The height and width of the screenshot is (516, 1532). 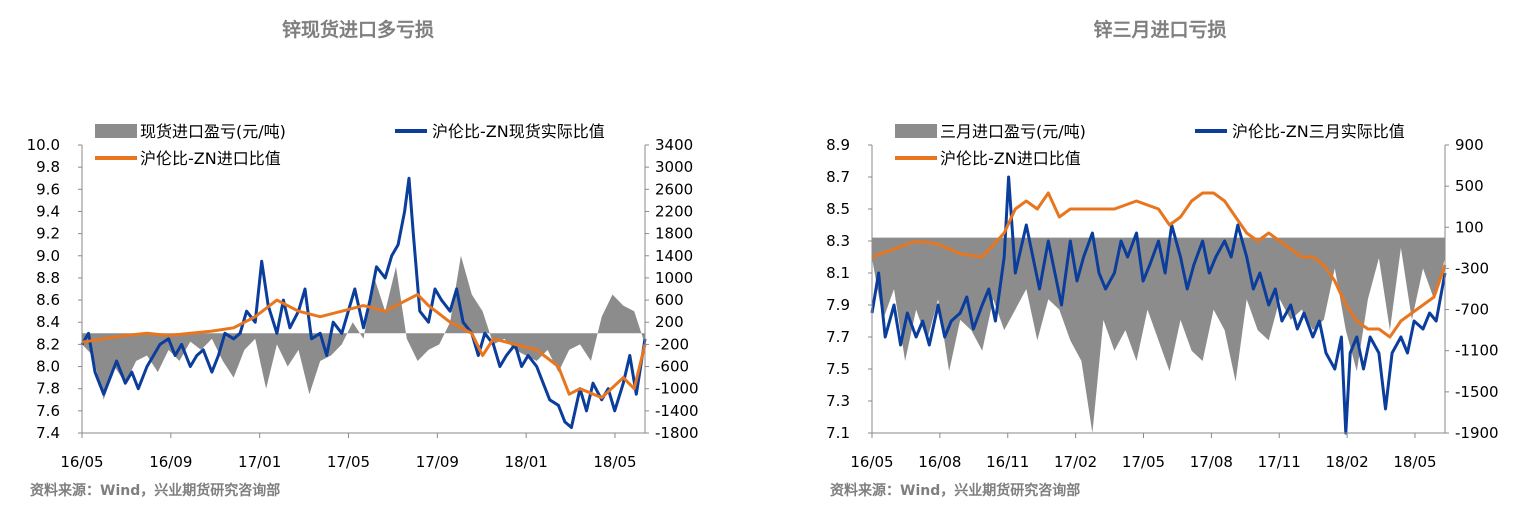 I want to click on y-right-tick-label: -300, so click(x=1472, y=268).